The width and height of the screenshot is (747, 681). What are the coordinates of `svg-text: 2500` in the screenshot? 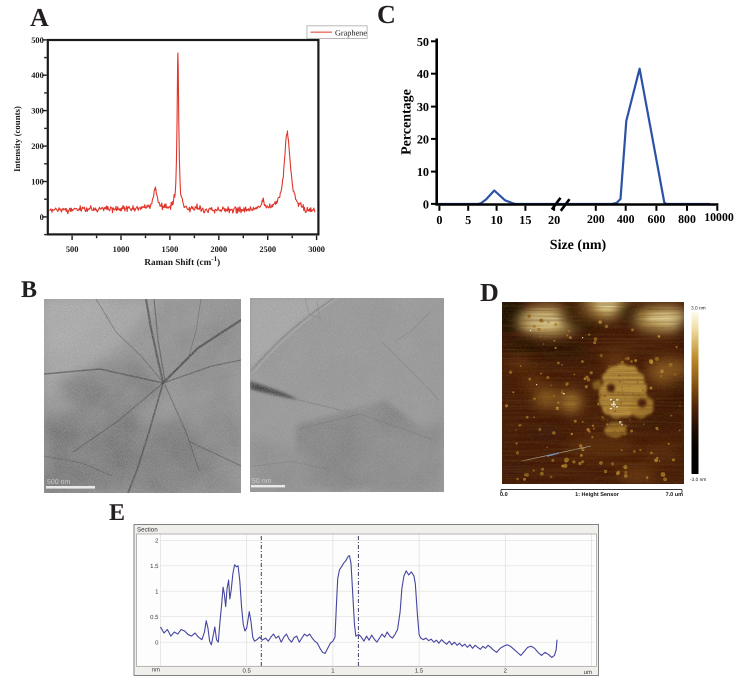 It's located at (267, 249).